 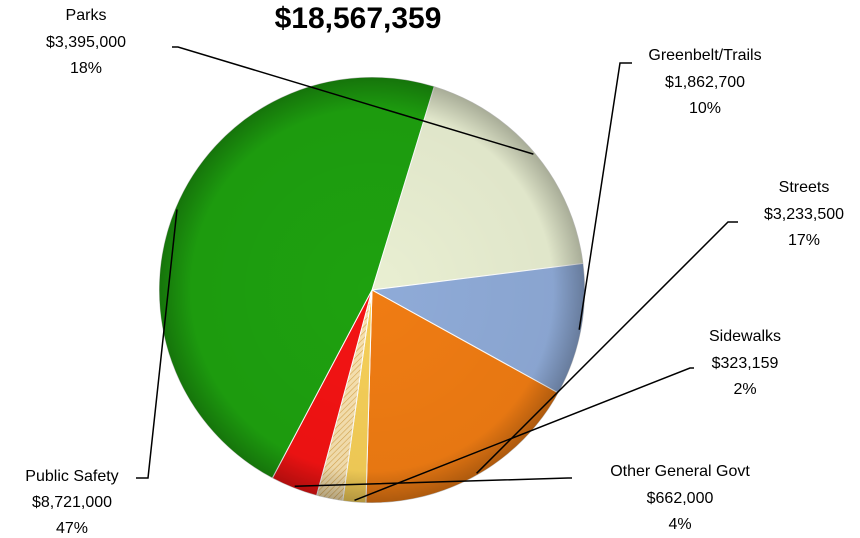 I want to click on label-greenbelt: Greenbelt/Trails $1,862,700 10%, so click(x=704, y=82).